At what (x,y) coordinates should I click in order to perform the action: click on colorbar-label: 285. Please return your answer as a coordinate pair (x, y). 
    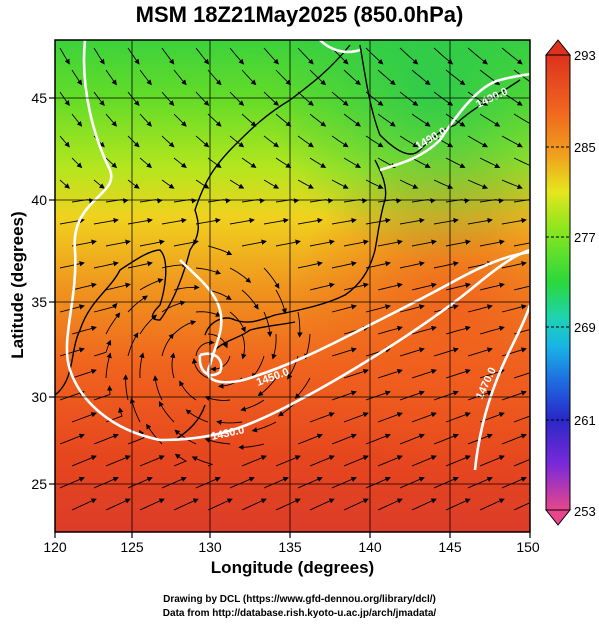
    Looking at the image, I should click on (585, 147).